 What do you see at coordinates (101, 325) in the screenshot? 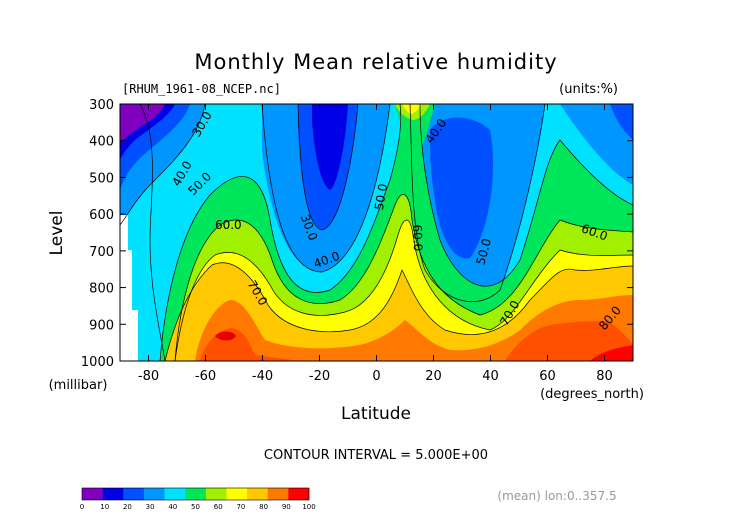
I see `y-tick-label: 900` at bounding box center [101, 325].